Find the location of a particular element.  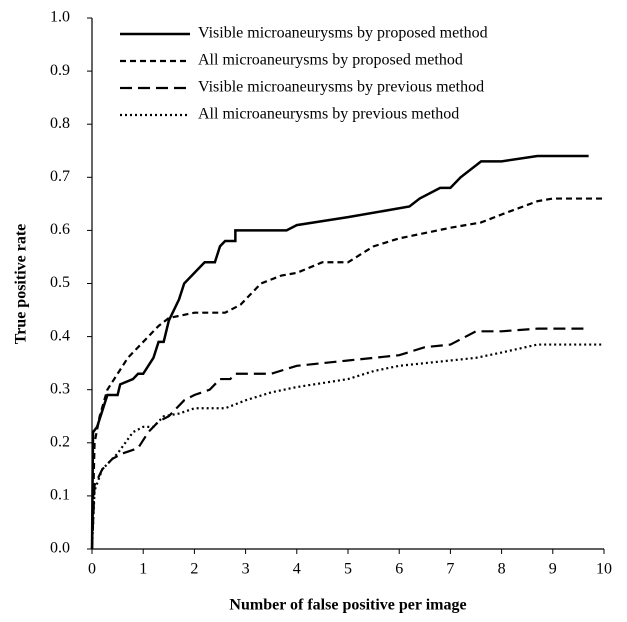

x-tick-label: 5 is located at coordinates (348, 569).